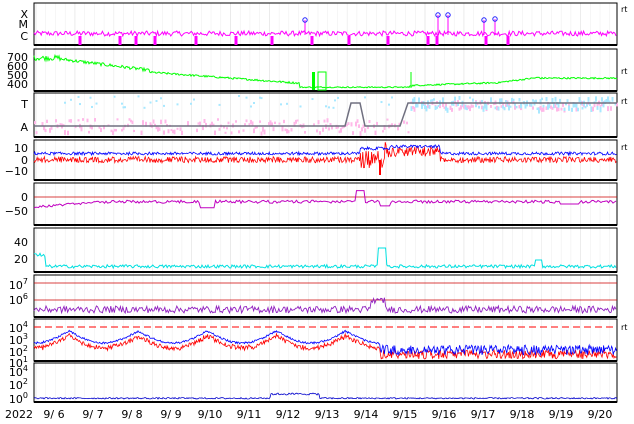 The image size is (634, 424). Describe the element at coordinates (25, 324) in the screenshot. I see `tick-exponent: 4` at that location.